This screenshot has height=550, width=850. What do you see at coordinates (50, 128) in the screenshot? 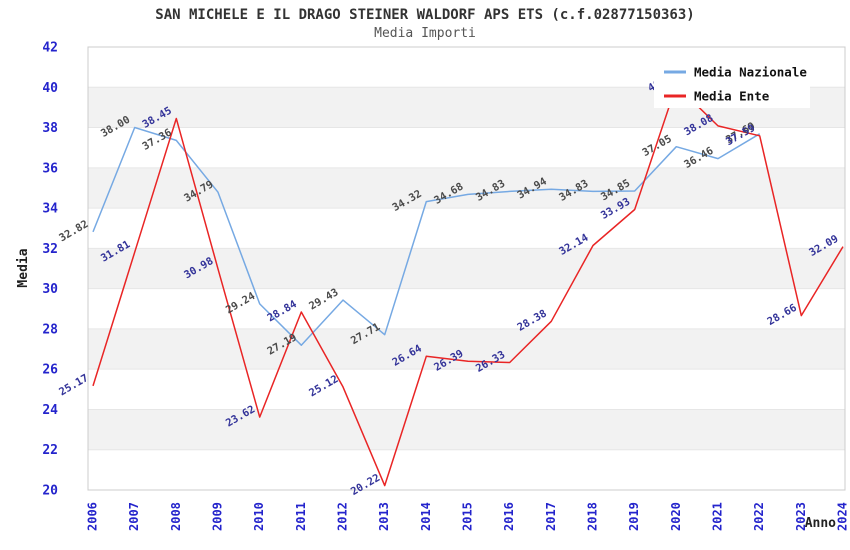
I see `y-tick-label: 38` at bounding box center [50, 128].